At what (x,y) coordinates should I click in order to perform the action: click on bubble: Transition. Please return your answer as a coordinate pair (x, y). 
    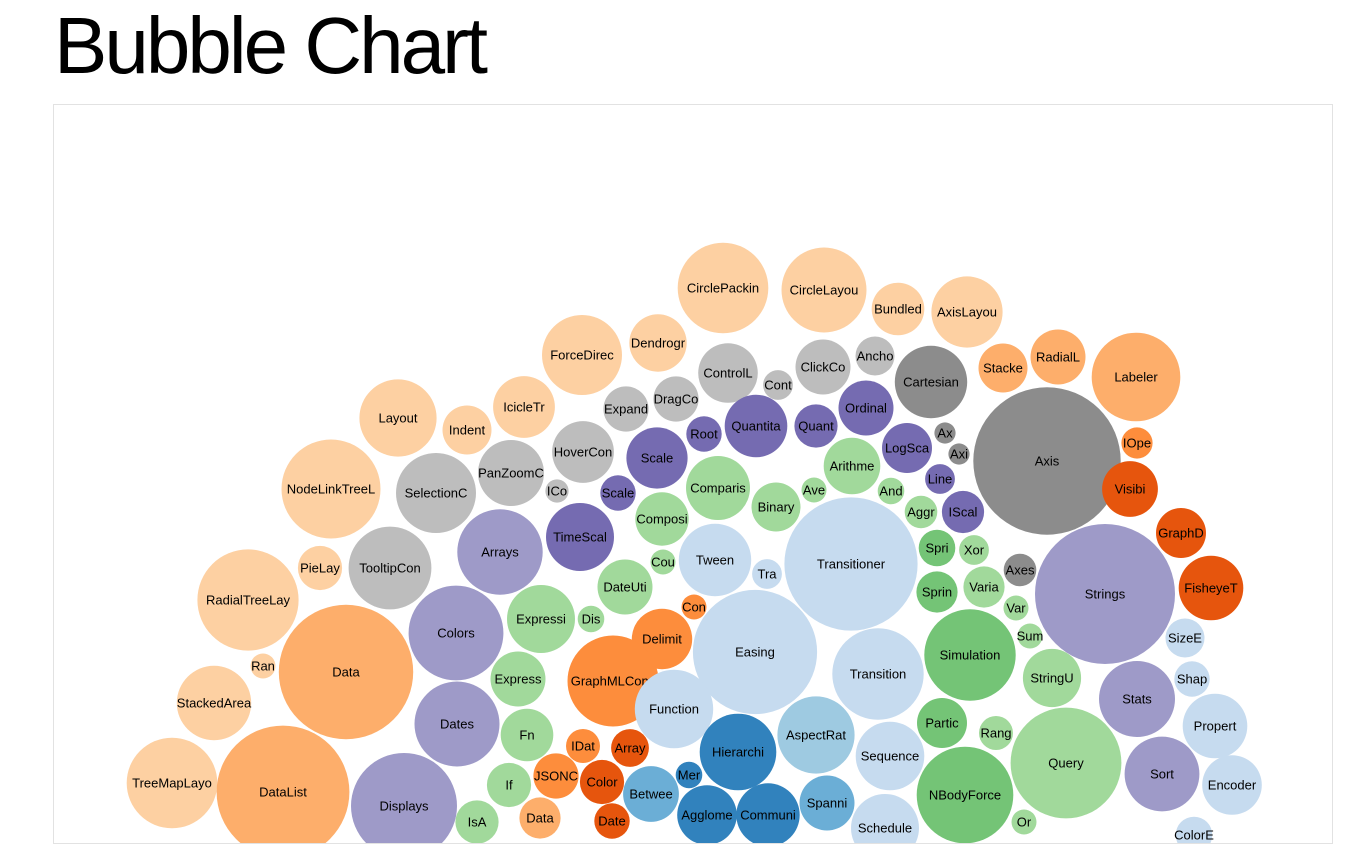
    Looking at the image, I should click on (878, 674).